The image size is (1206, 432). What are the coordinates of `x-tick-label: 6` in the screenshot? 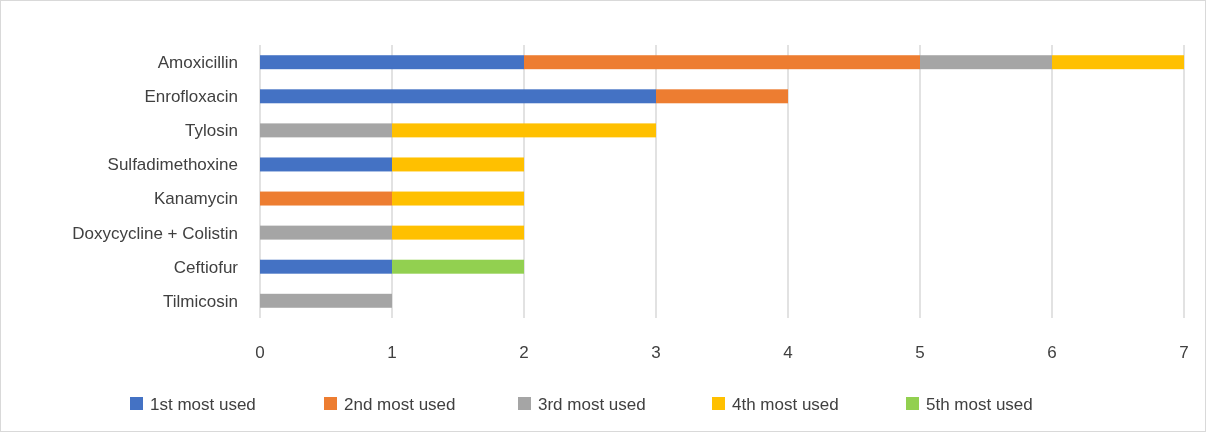 It's located at (1052, 352).